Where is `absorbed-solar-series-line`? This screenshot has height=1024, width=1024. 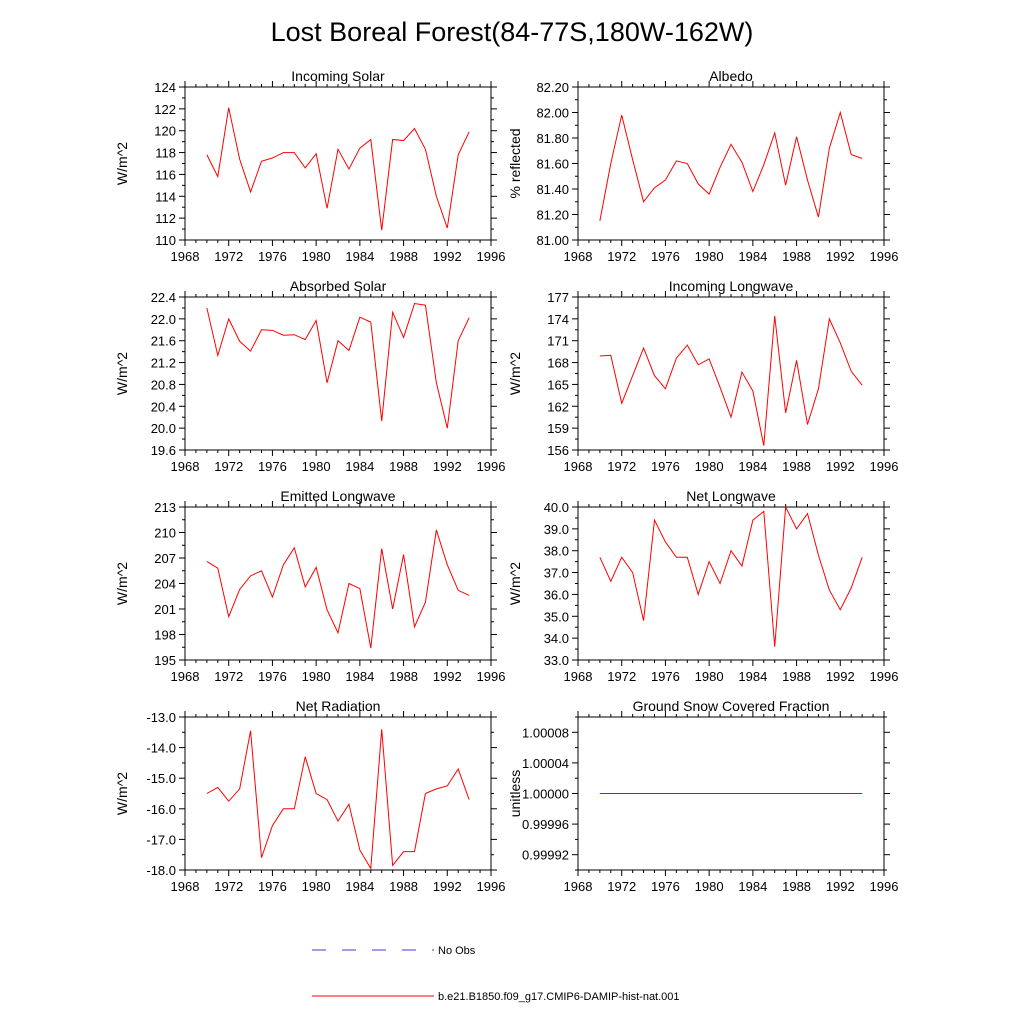
absorbed-solar-series-line is located at coordinates (338, 366).